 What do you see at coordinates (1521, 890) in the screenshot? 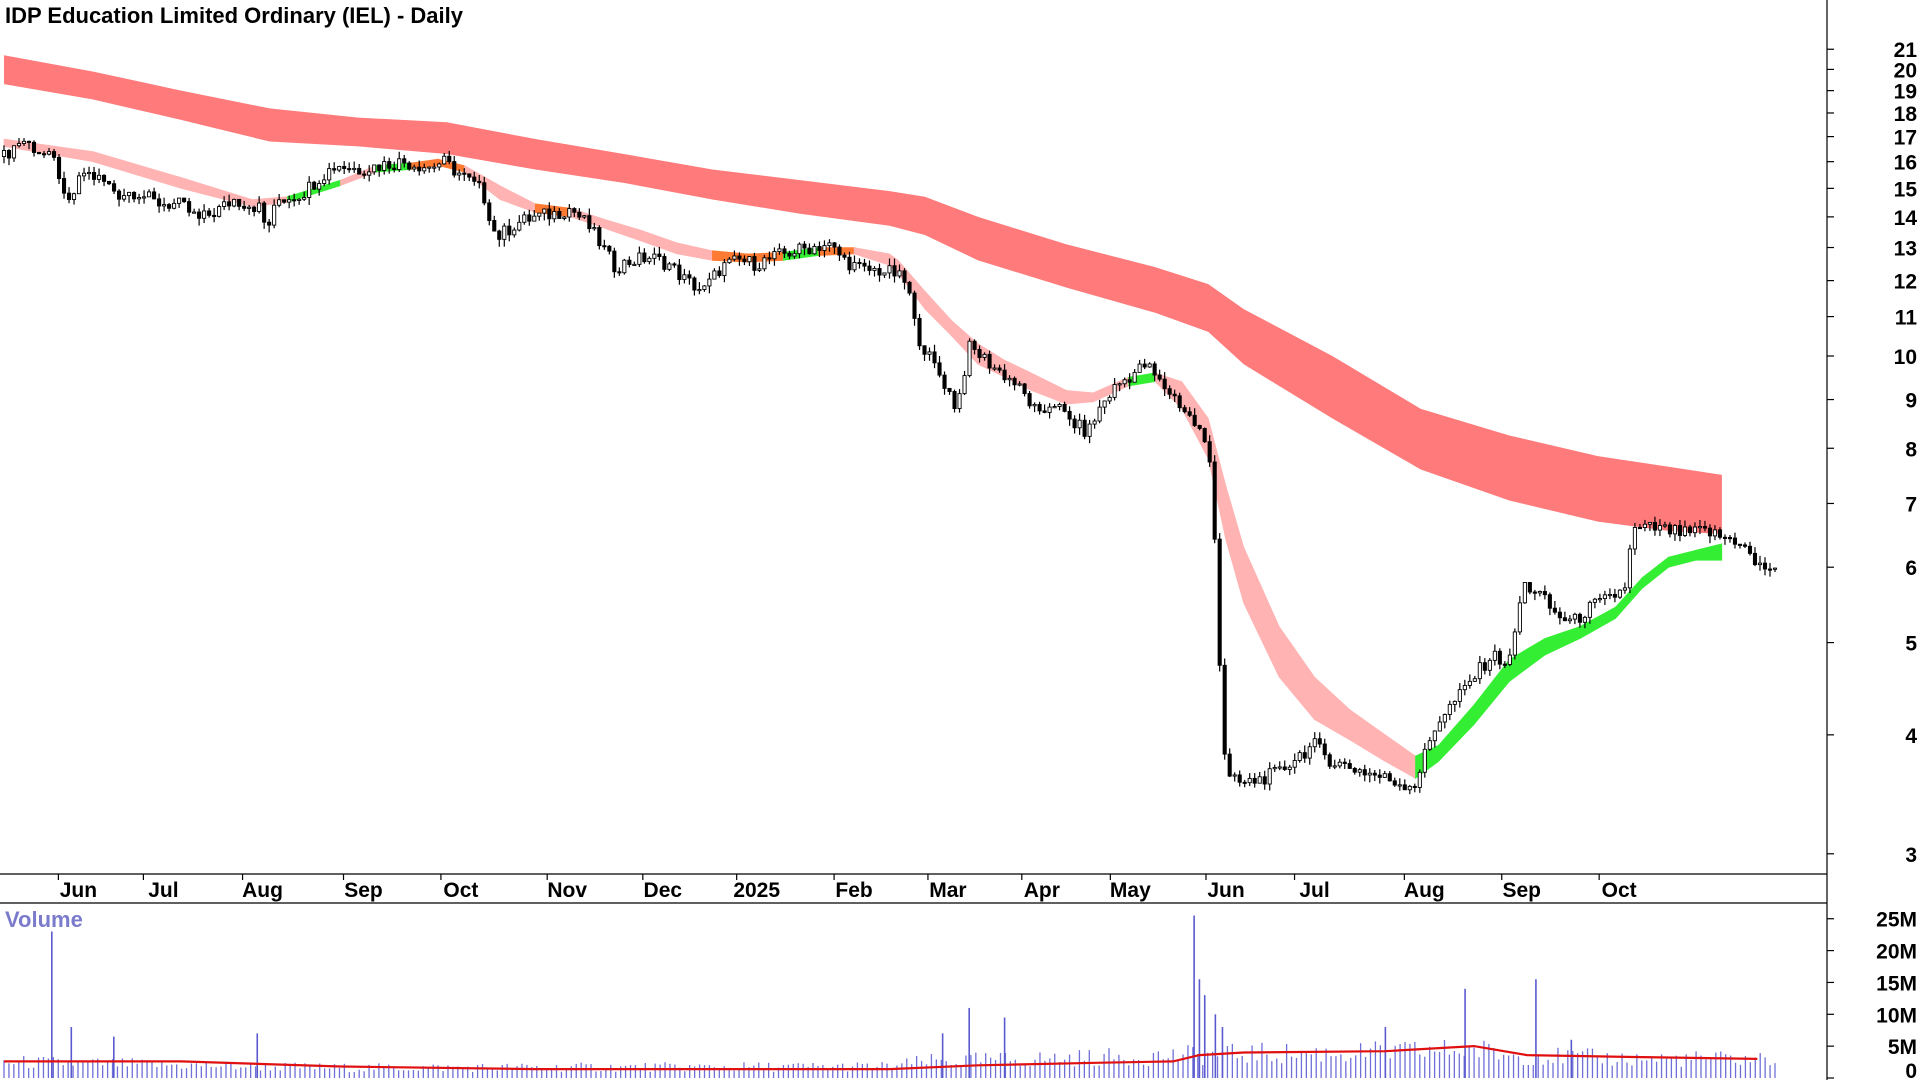
I see `x-tick-label: Sep` at bounding box center [1521, 890].